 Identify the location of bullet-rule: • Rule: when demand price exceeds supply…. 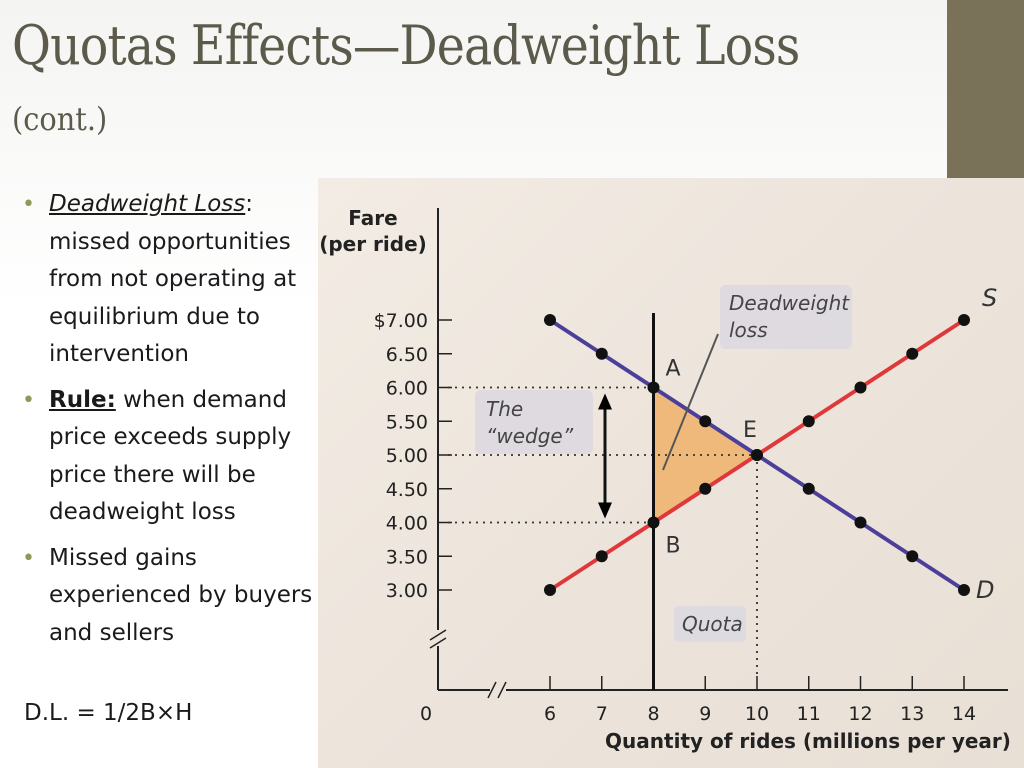
(172, 457).